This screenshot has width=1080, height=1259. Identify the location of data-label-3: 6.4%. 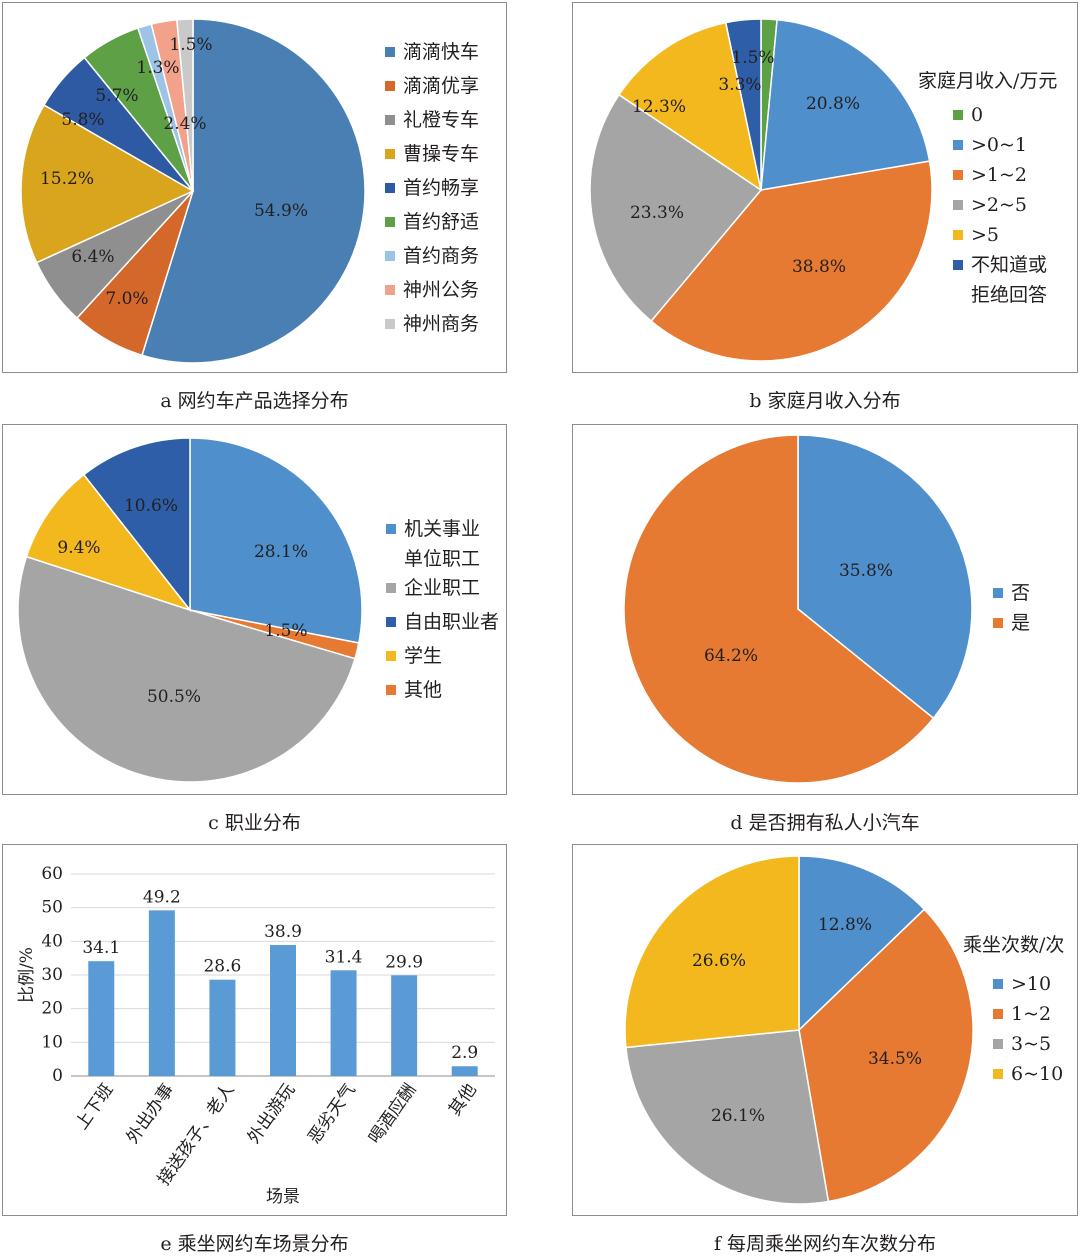
(92, 257).